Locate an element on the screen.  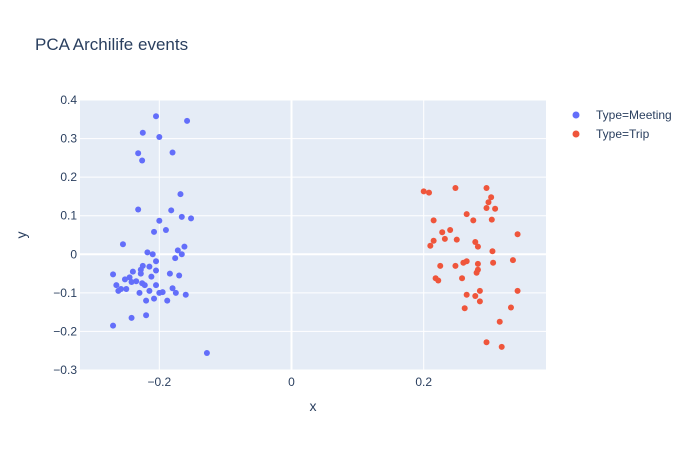
y-tick-label: −0.3 is located at coordinates (65, 370).